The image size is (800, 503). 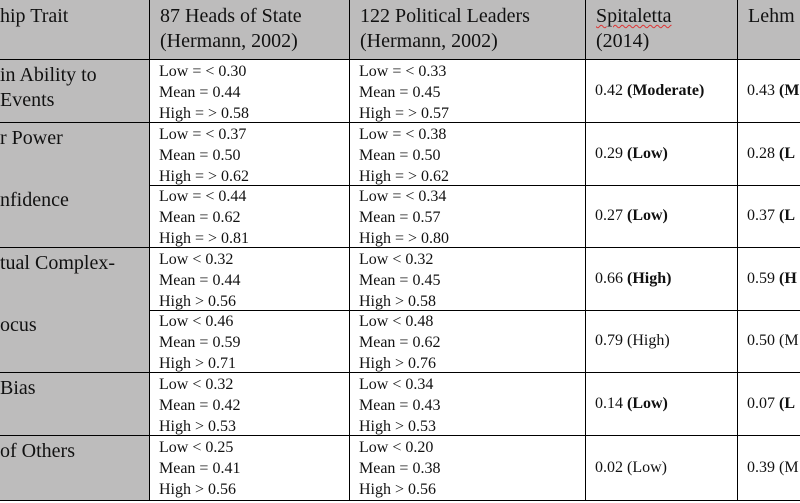 I want to click on political-leaders-values: Low = < 0.38 Mean = 0.50 High = > 0.62, so click(x=404, y=155).